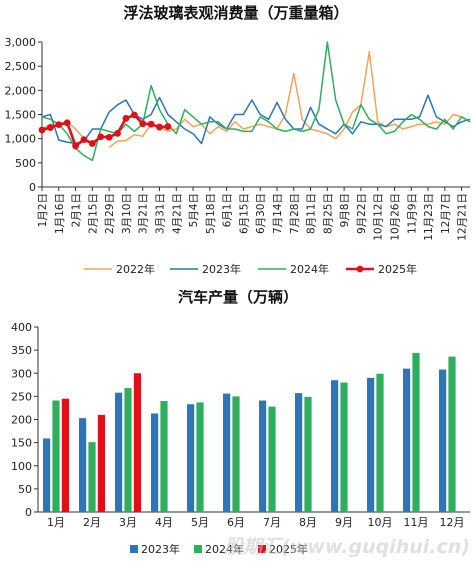 Image resolution: width=476 pixels, height=565 pixels. I want to click on legend-marker, so click(360, 269).